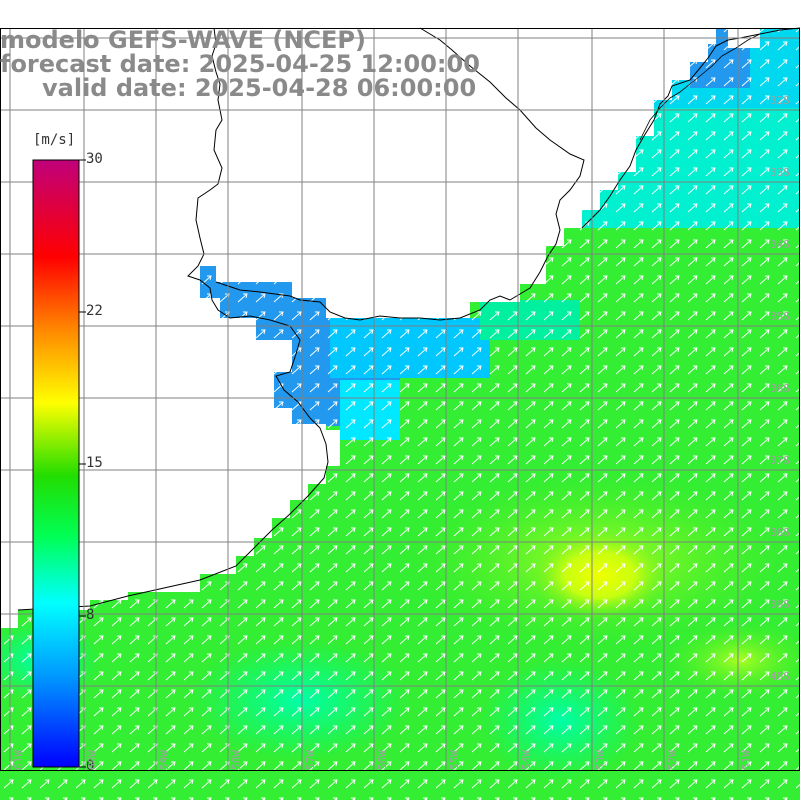  What do you see at coordinates (18, 760) in the screenshot?
I see `lon-label: 61W` at bounding box center [18, 760].